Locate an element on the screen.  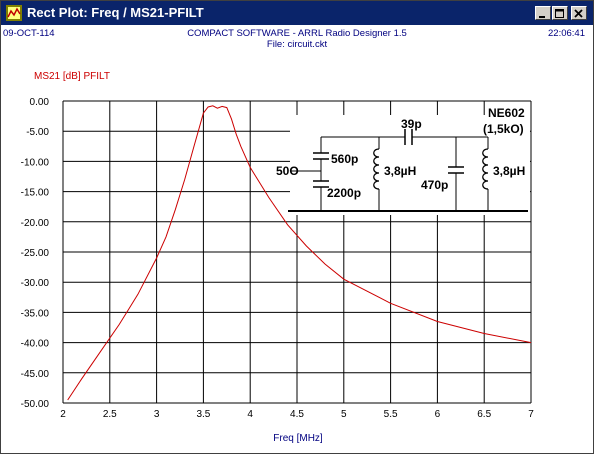
cap3-label: 470p is located at coordinates (434, 185).